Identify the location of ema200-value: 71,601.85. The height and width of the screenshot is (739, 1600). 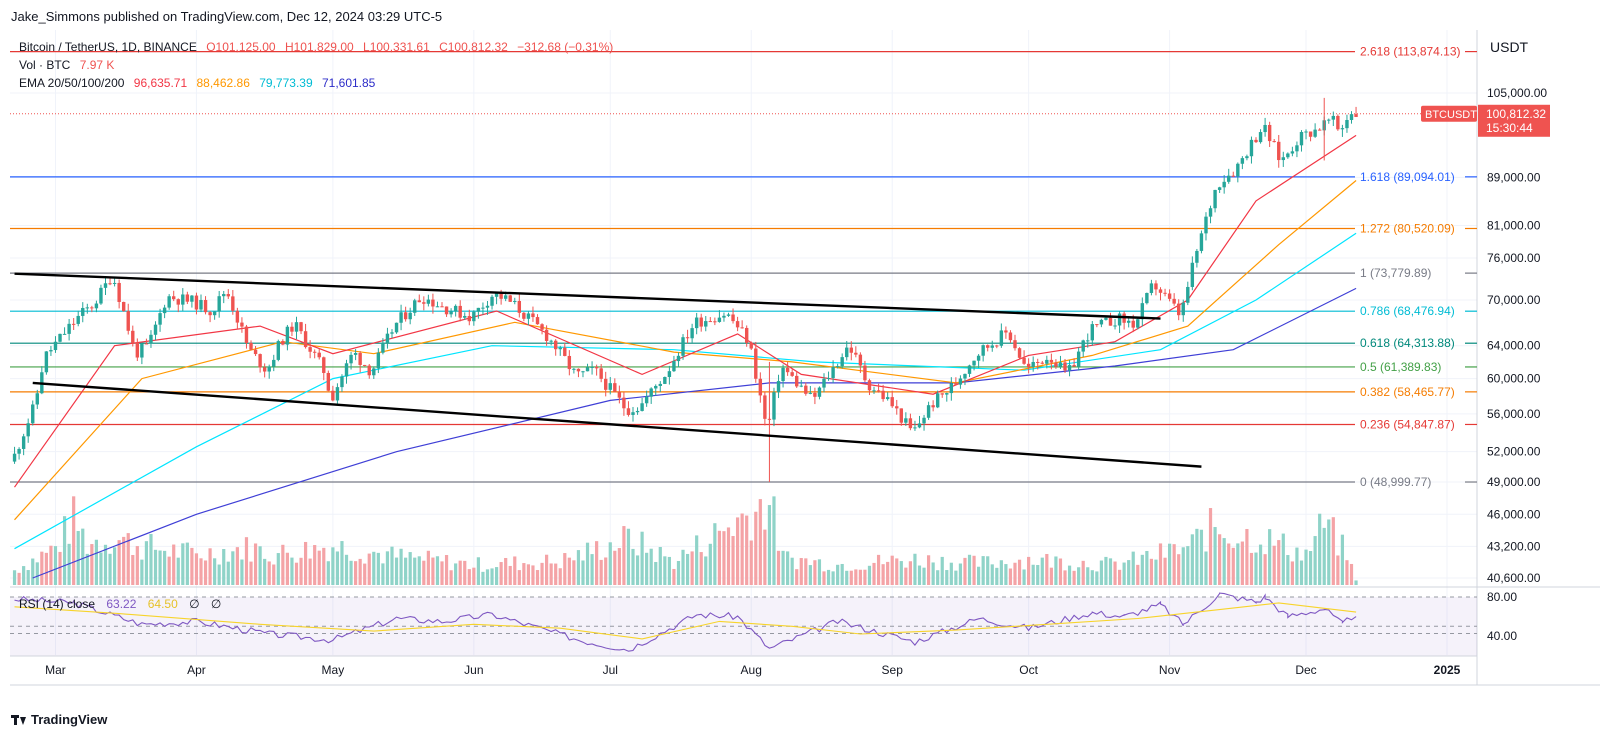
(348, 83).